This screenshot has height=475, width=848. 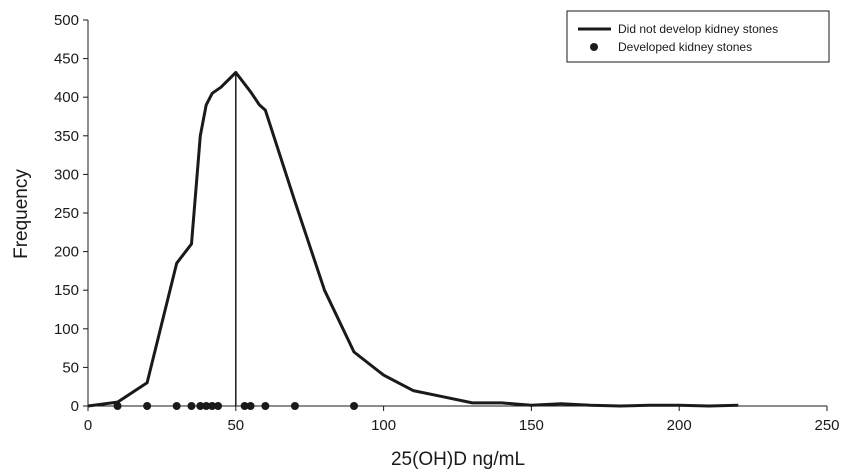 I want to click on y-tick-label: 500, so click(x=66, y=20).